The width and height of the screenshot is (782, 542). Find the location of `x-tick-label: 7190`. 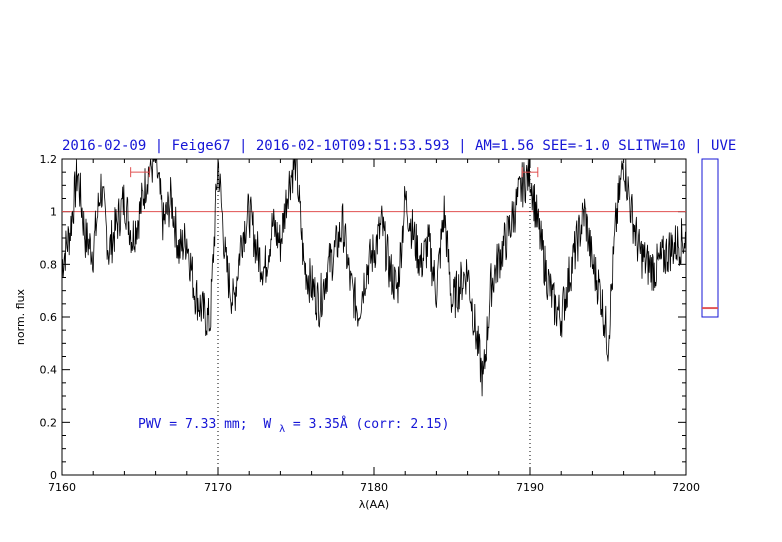

x-tick-label: 7190 is located at coordinates (530, 487).